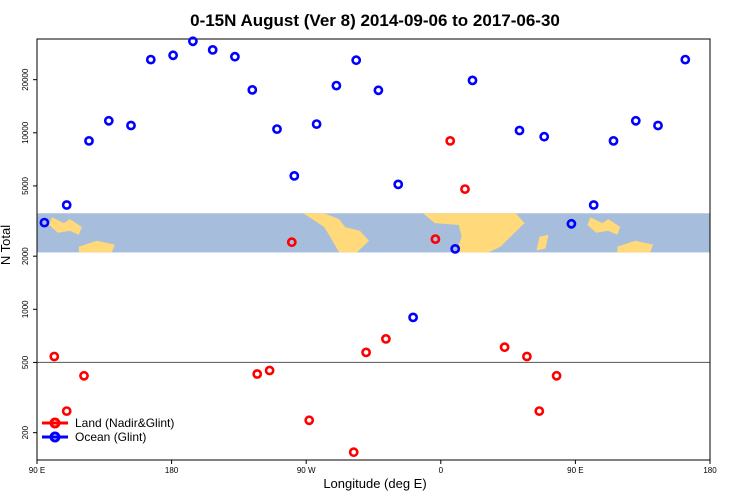 The height and width of the screenshot is (500, 750). What do you see at coordinates (110, 437) in the screenshot?
I see `legend-ocean-label: Ocean (Glint)` at bounding box center [110, 437].